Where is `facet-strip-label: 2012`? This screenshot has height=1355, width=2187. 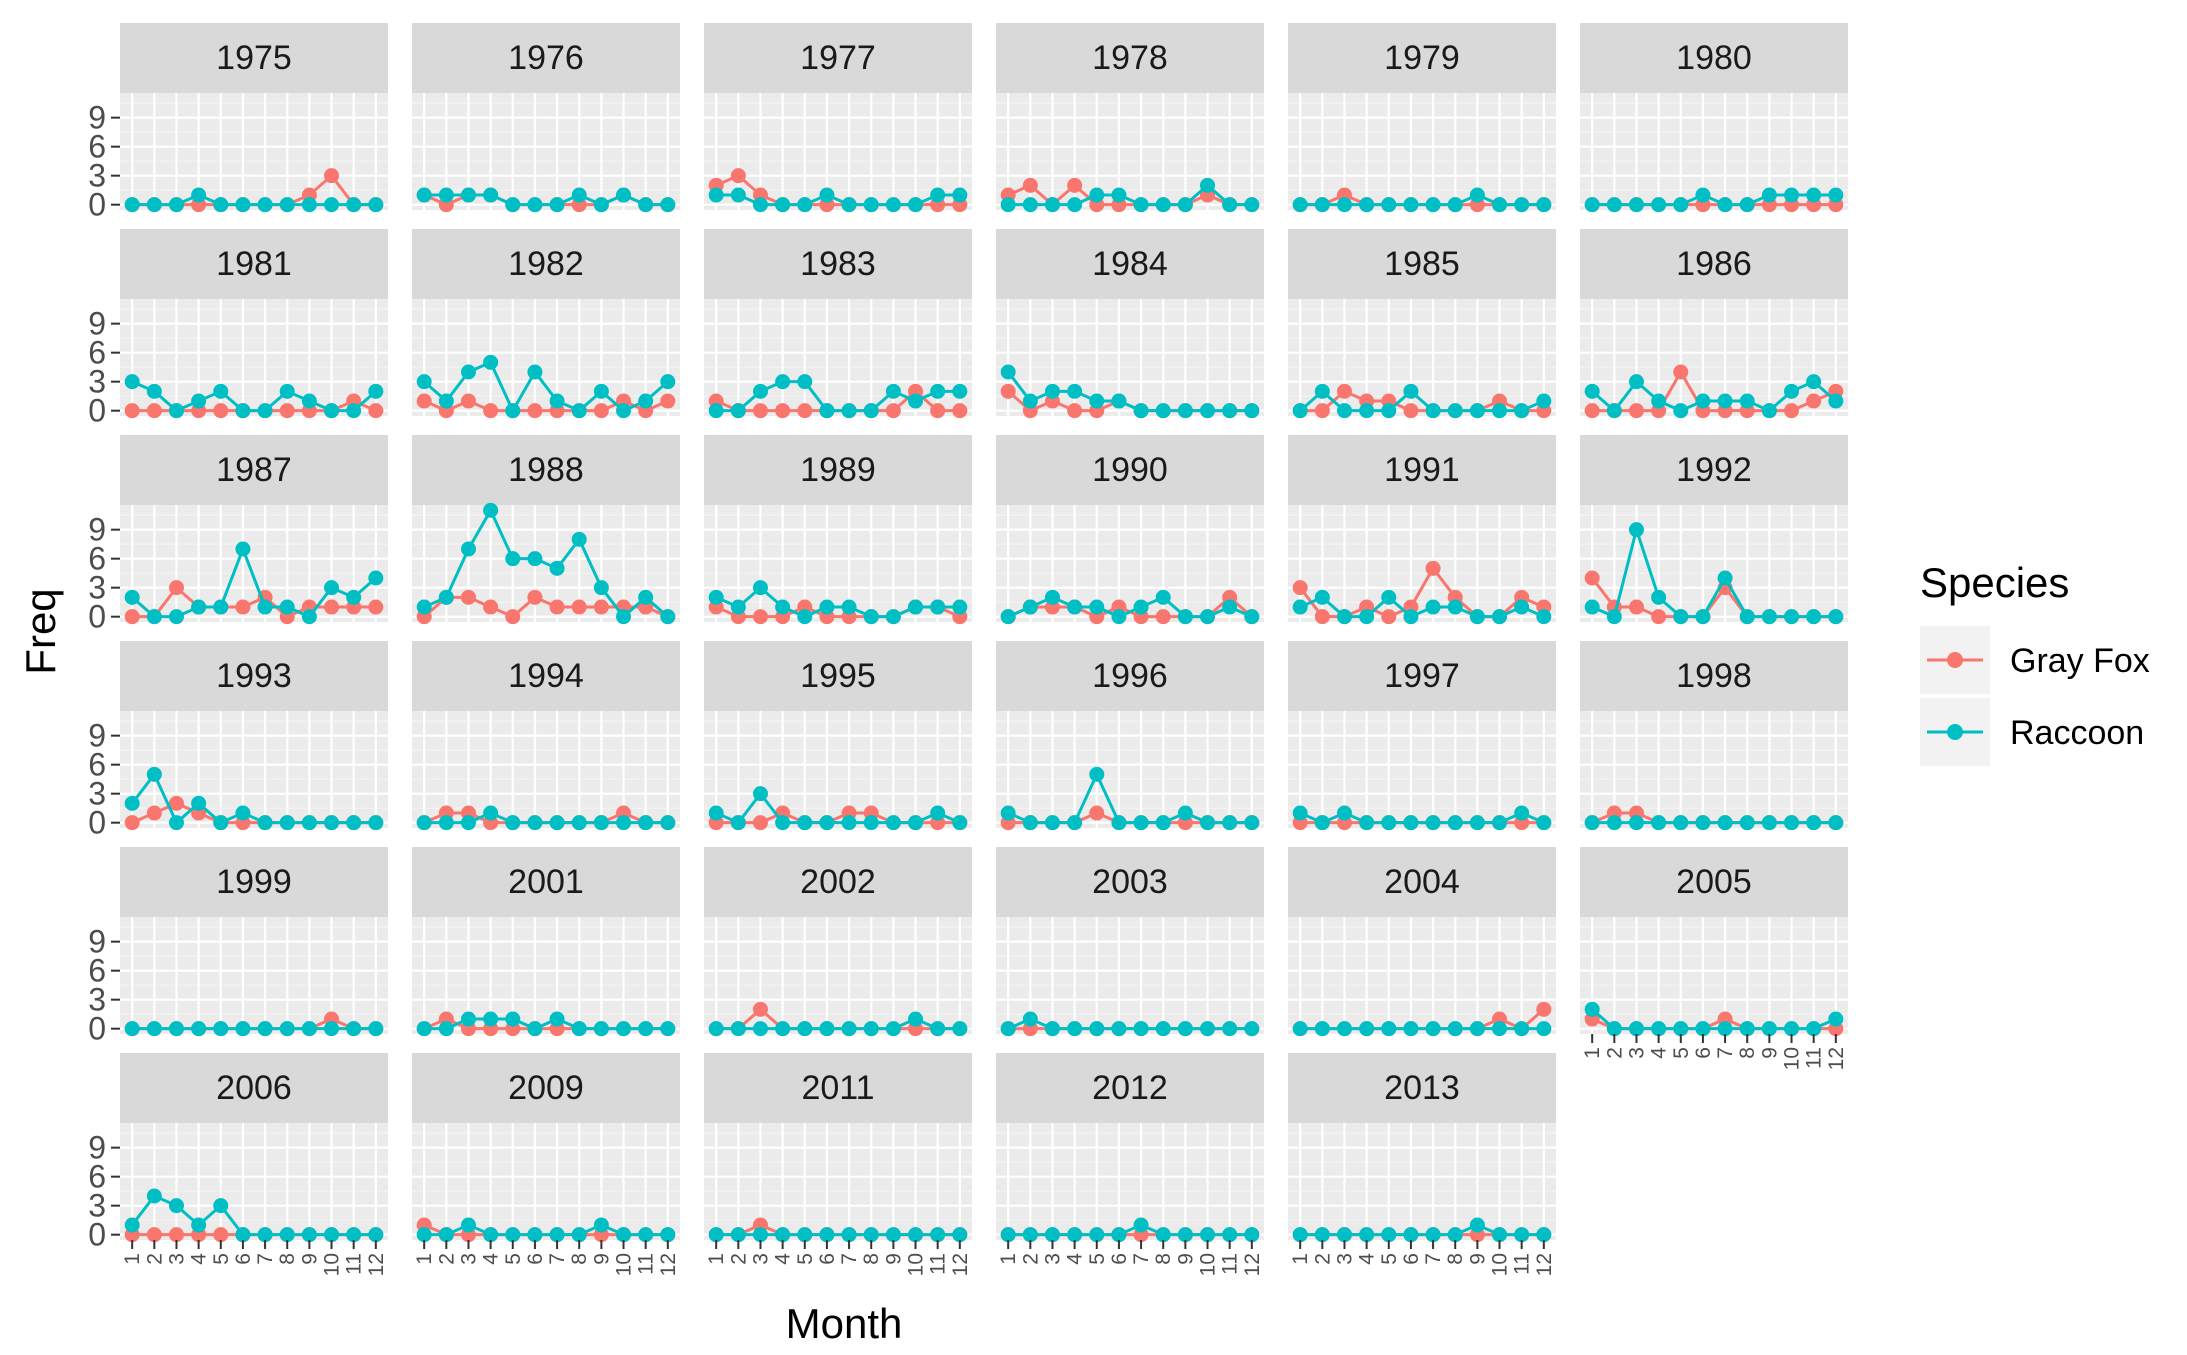
facet-strip-label: 2012 is located at coordinates (1130, 1088).